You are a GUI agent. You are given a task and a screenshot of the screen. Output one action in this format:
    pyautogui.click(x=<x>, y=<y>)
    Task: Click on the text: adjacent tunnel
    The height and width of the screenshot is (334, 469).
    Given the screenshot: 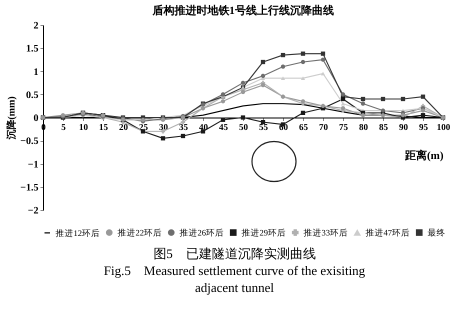 What is the action you would take?
    pyautogui.click(x=235, y=287)
    